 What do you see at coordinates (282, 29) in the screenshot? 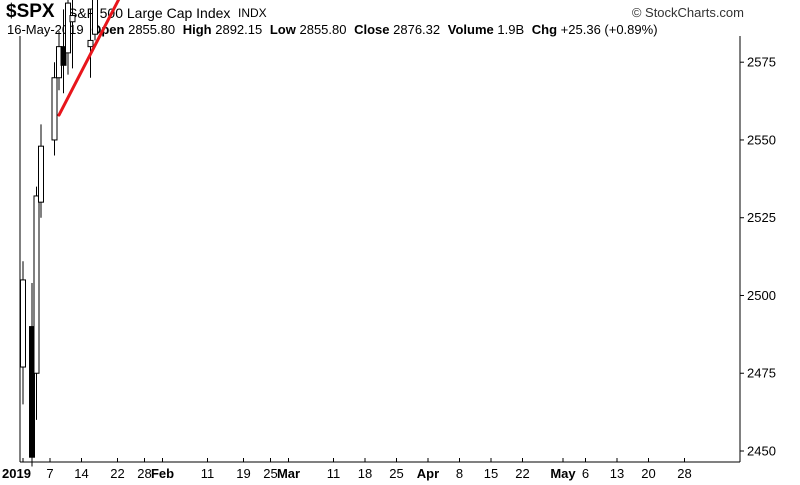
I see `low-label: Low` at bounding box center [282, 29].